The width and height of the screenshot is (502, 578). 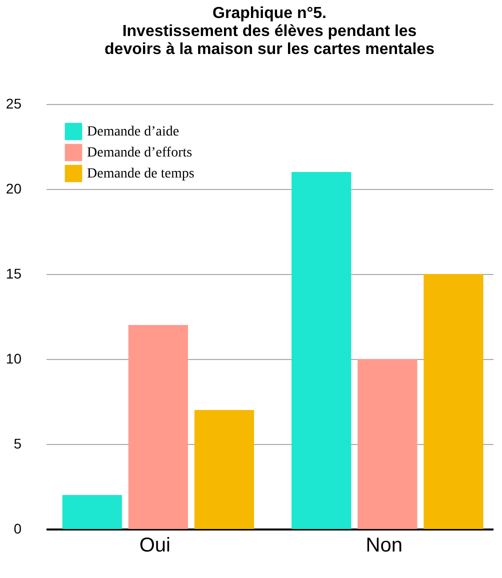 I want to click on y-tick-label: 15, so click(x=14, y=274).